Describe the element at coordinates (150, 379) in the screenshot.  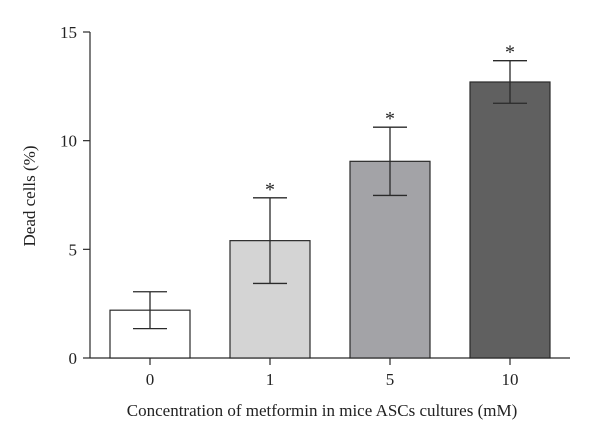
I see `x-tick-label: 0` at that location.